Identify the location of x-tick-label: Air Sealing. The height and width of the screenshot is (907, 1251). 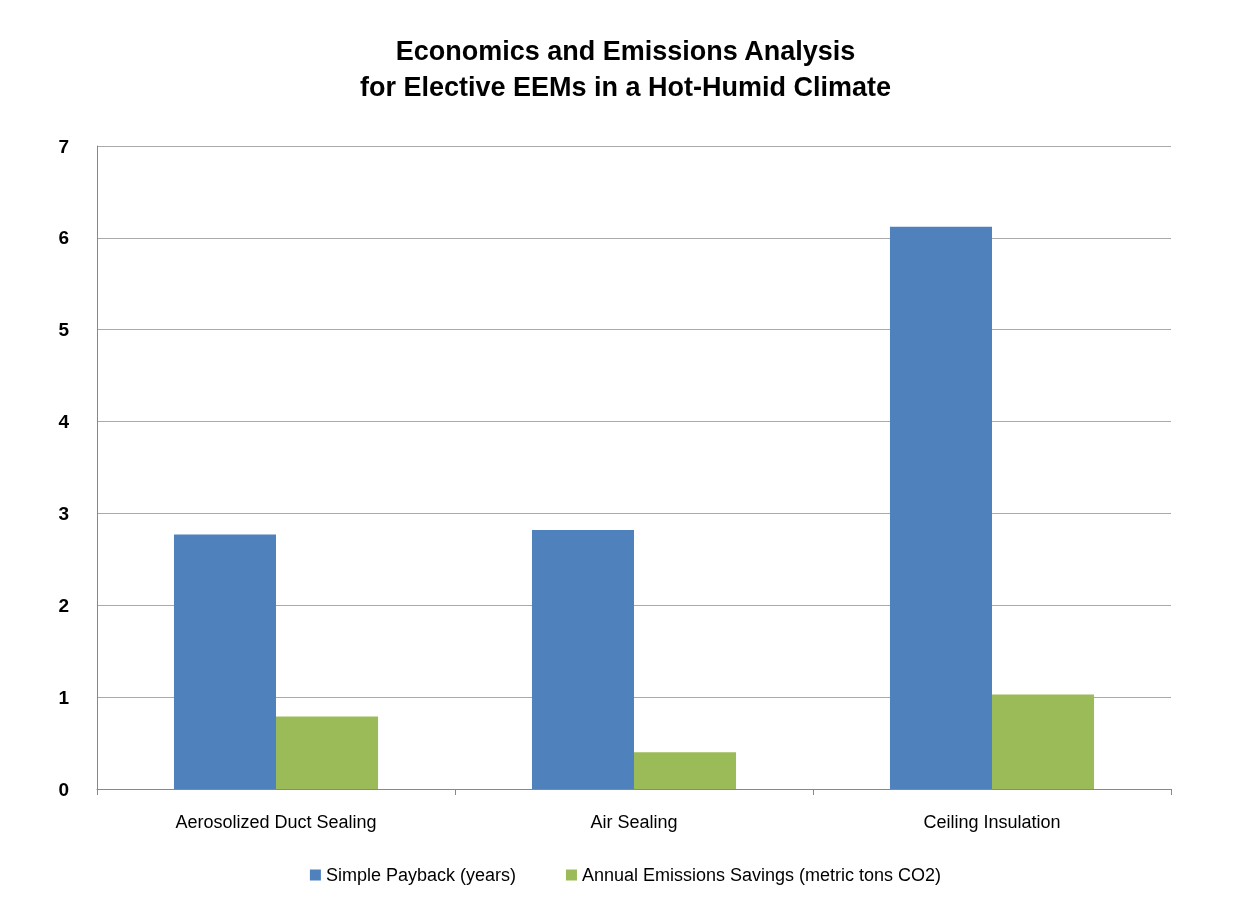
(634, 822).